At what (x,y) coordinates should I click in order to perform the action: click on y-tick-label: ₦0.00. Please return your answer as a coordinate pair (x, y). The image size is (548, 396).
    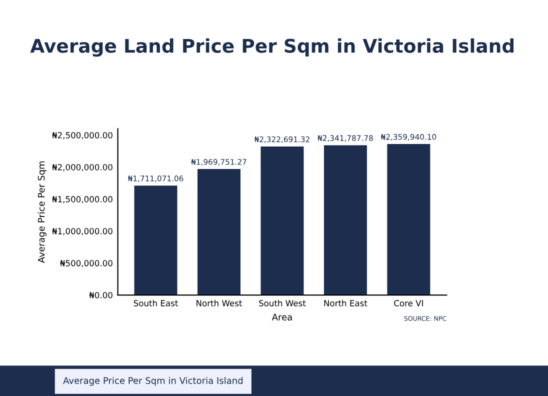
    Looking at the image, I should click on (100, 295).